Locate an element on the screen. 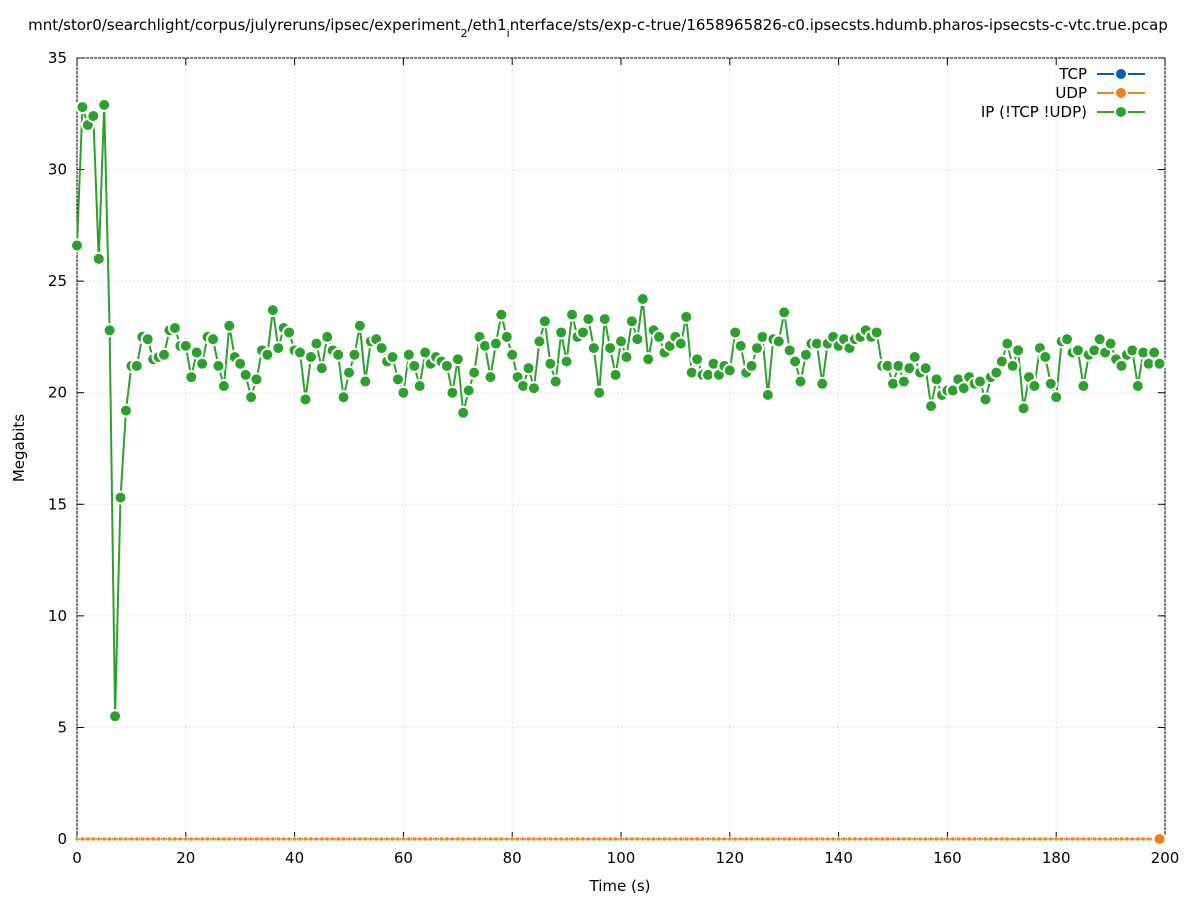  y-tick-label: 25 is located at coordinates (57, 281).